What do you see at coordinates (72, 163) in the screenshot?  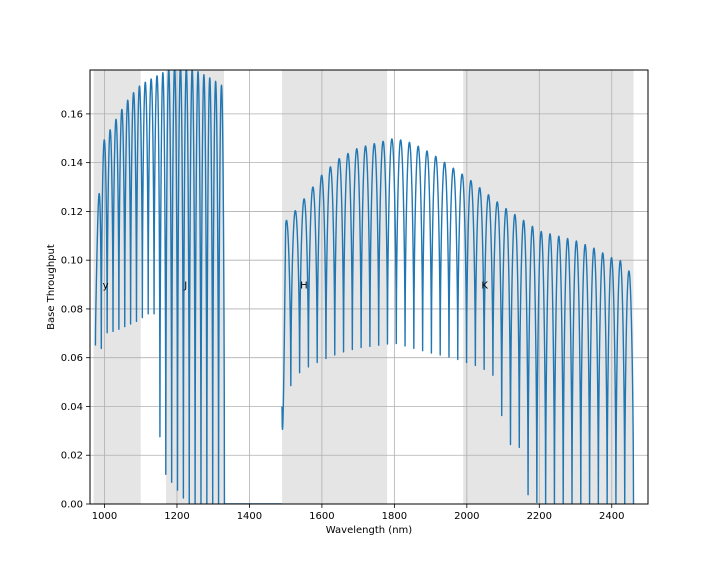 I see `y-tick-label: 0.14` at bounding box center [72, 163].